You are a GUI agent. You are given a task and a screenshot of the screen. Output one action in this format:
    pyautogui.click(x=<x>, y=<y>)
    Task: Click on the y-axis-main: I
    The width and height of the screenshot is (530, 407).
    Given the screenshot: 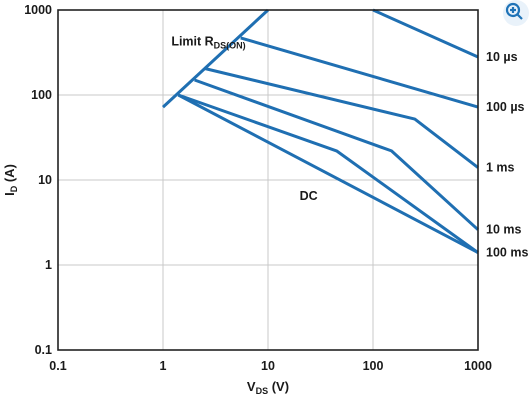 What is the action you would take?
    pyautogui.click(x=9, y=194)
    